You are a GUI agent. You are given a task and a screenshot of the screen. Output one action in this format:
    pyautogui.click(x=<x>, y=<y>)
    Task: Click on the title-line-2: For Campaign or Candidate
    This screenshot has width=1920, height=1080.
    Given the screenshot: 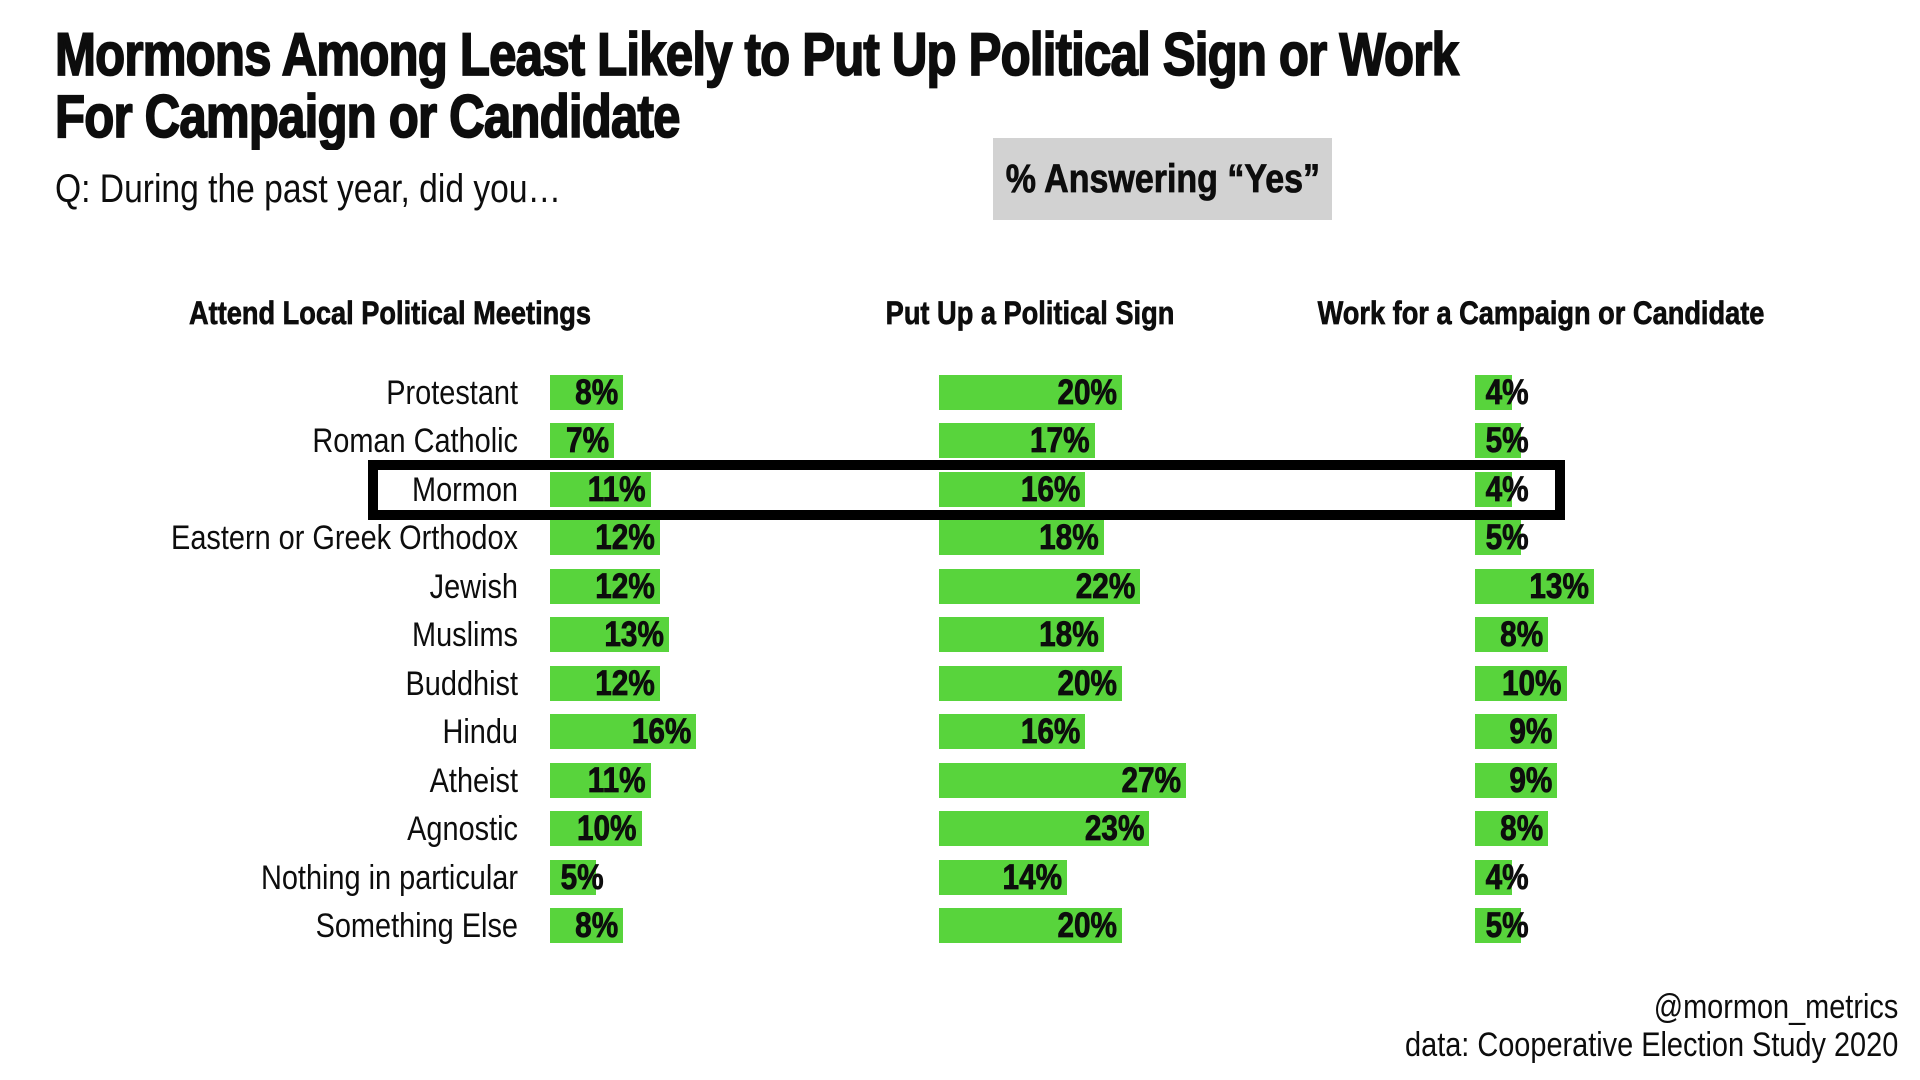 What is the action you would take?
    pyautogui.click(x=367, y=116)
    